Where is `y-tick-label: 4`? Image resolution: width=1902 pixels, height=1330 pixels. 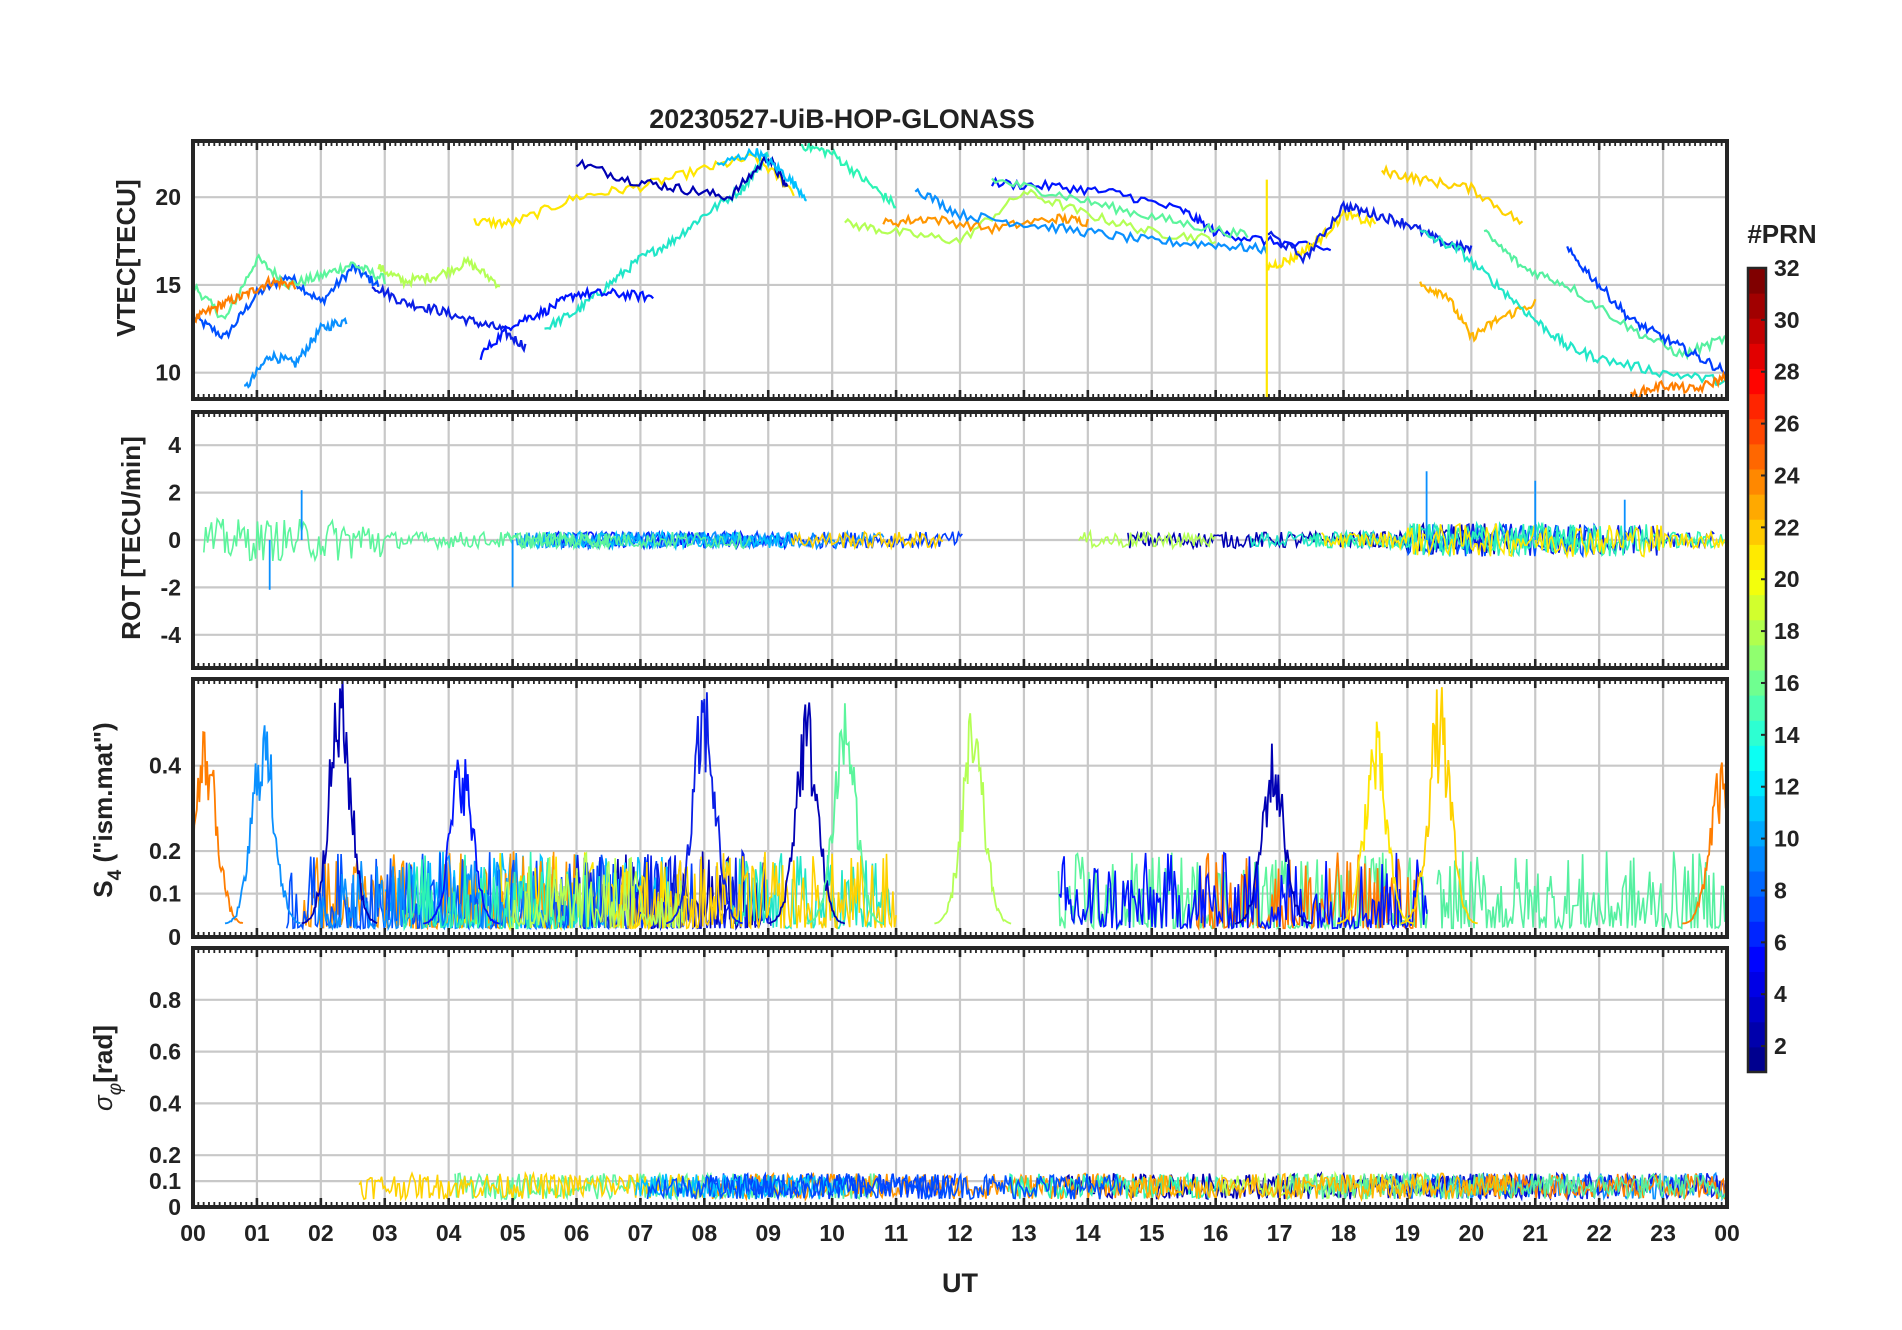 y-tick-label: 4 is located at coordinates (174, 445).